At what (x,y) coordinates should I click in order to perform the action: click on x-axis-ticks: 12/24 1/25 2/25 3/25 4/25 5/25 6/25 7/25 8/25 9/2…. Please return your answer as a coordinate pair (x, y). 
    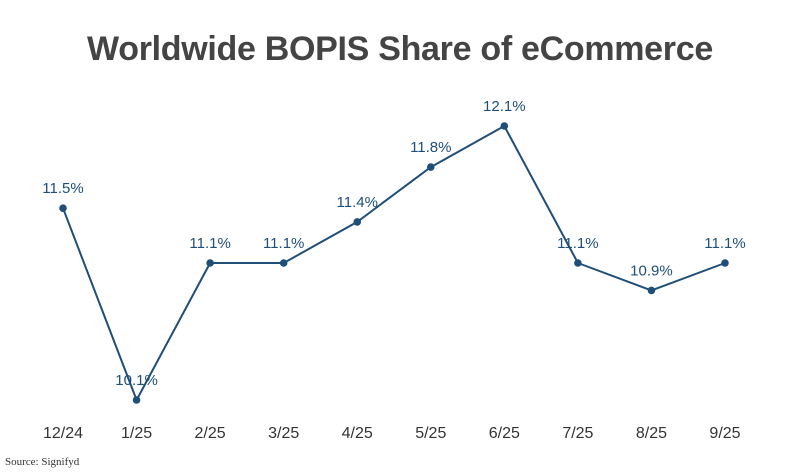
    Looking at the image, I should click on (392, 433).